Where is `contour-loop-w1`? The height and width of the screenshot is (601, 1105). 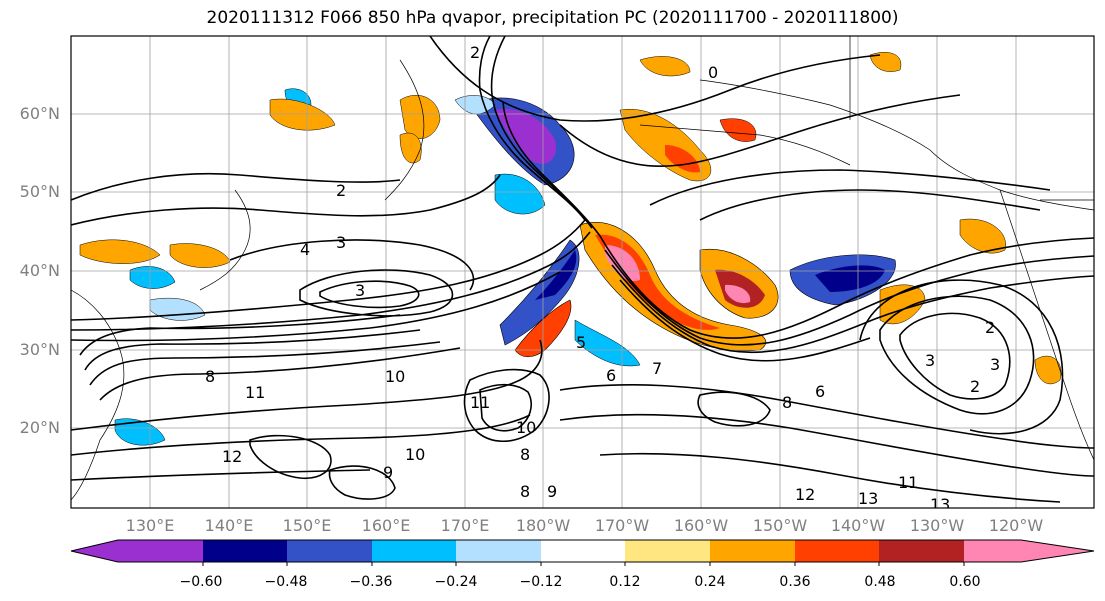
contour-loop-w1 is located at coordinates (376, 293).